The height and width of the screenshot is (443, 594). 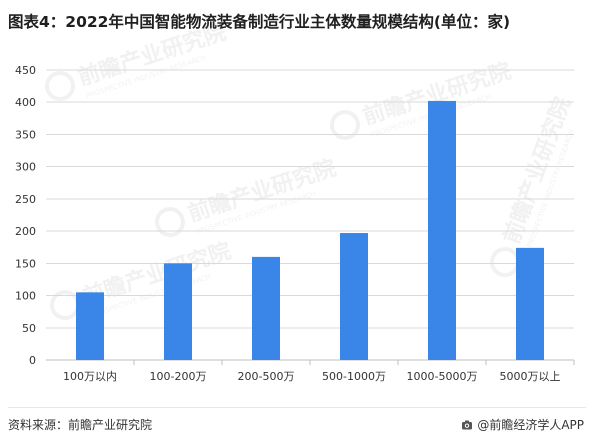 I want to click on x-tick-label: 500-1000万, so click(x=354, y=376).